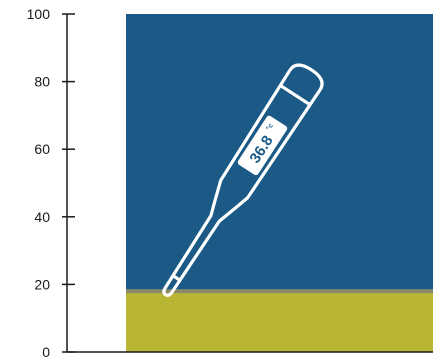 The width and height of the screenshot is (433, 361). I want to click on thermometer-unit: °c, so click(270, 127).